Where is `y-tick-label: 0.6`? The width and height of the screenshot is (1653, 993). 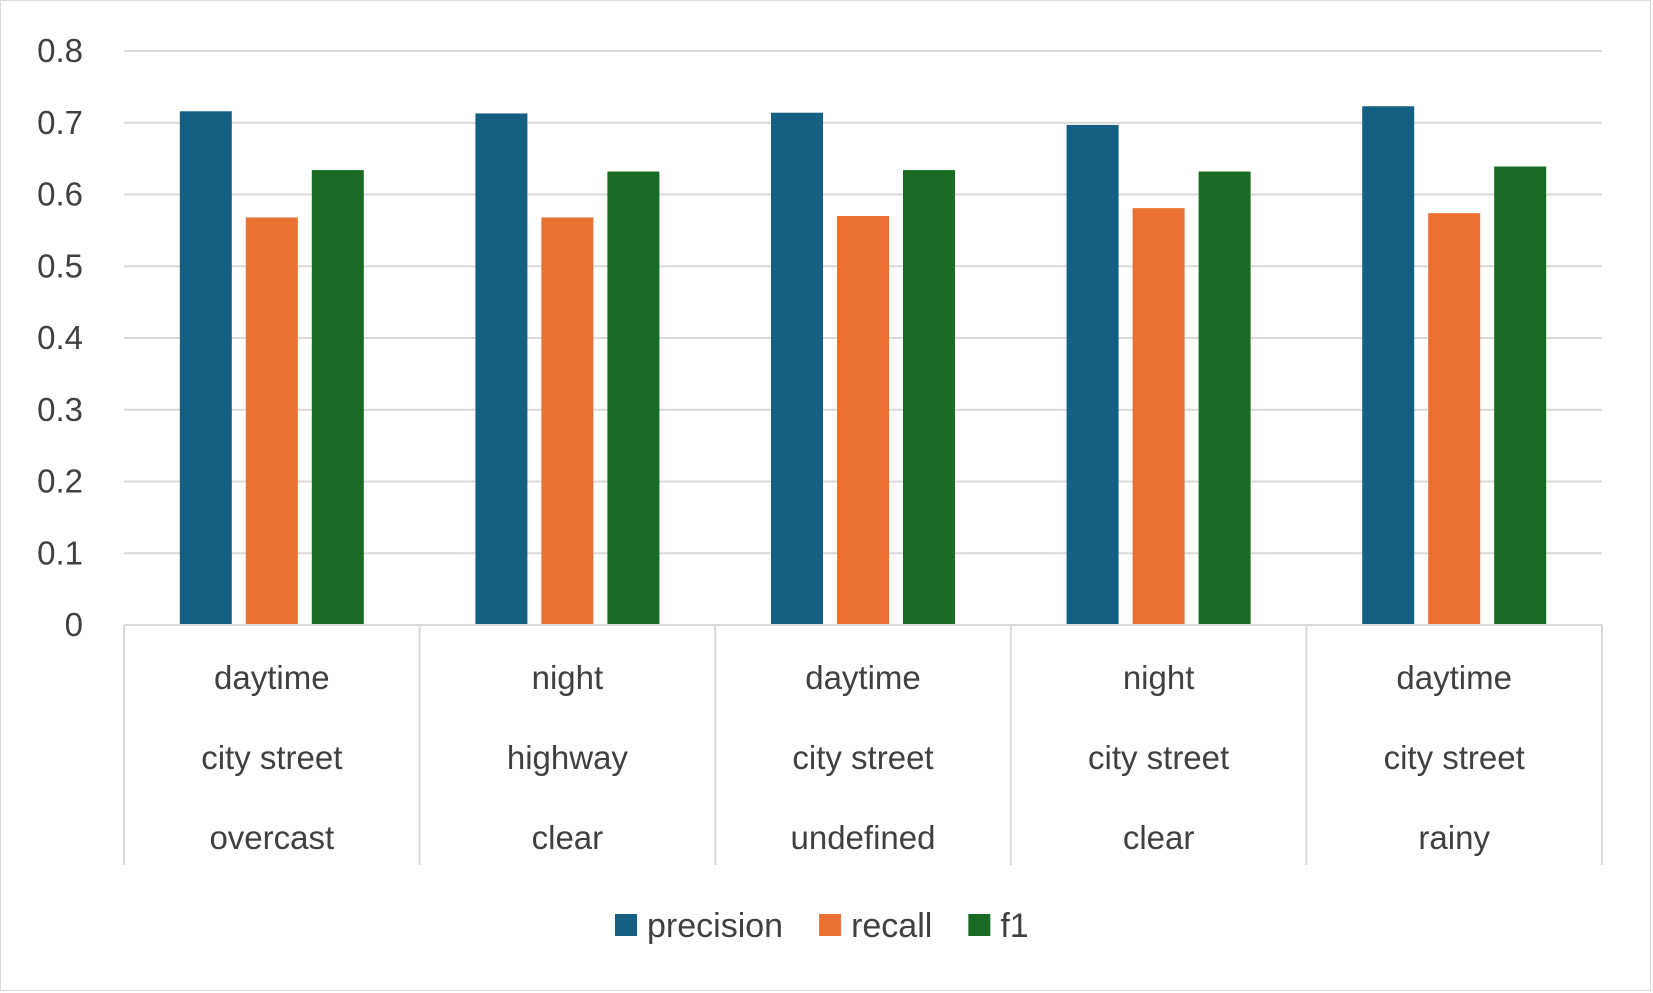
y-tick-label: 0.6 is located at coordinates (60, 194).